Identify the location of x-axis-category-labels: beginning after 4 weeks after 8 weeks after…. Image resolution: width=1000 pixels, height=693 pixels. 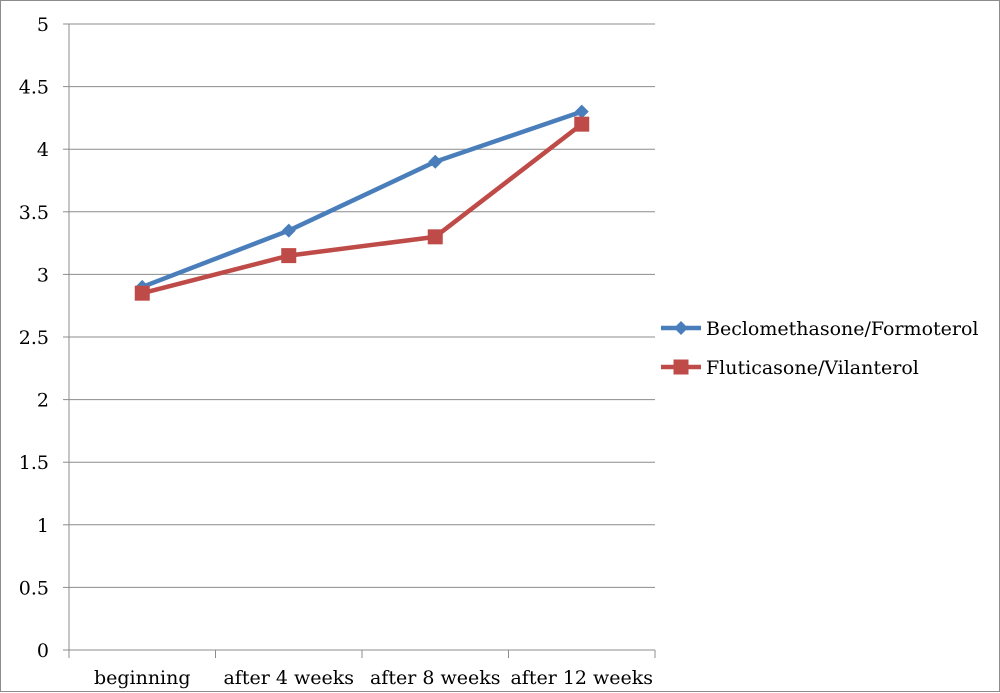
(373, 678).